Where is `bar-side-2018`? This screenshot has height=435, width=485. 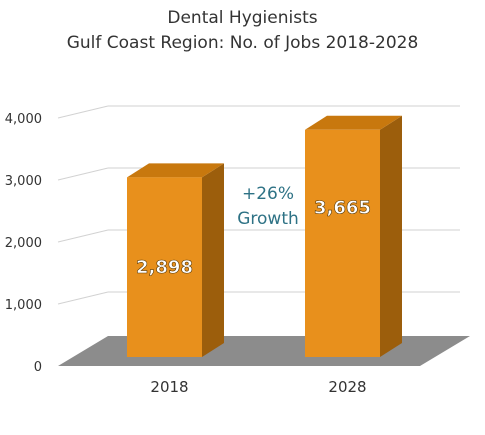
bar-side-2018 is located at coordinates (213, 260).